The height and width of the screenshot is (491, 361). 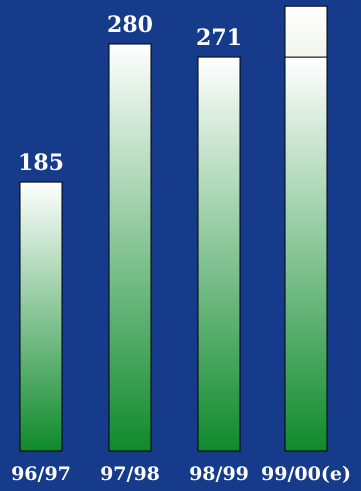 What do you see at coordinates (130, 474) in the screenshot?
I see `category-label: 97/98` at bounding box center [130, 474].